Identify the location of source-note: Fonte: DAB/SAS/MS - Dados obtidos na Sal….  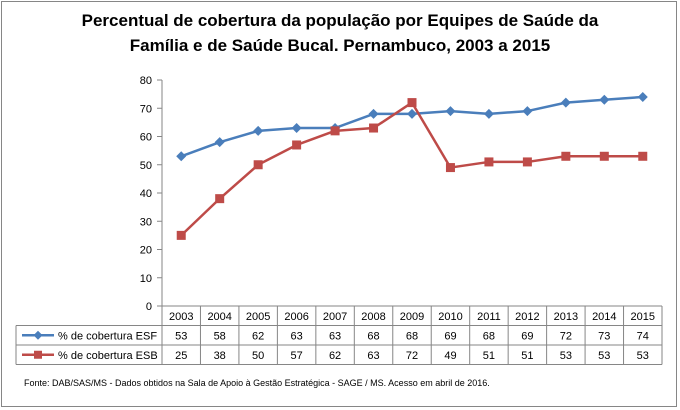
(257, 383).